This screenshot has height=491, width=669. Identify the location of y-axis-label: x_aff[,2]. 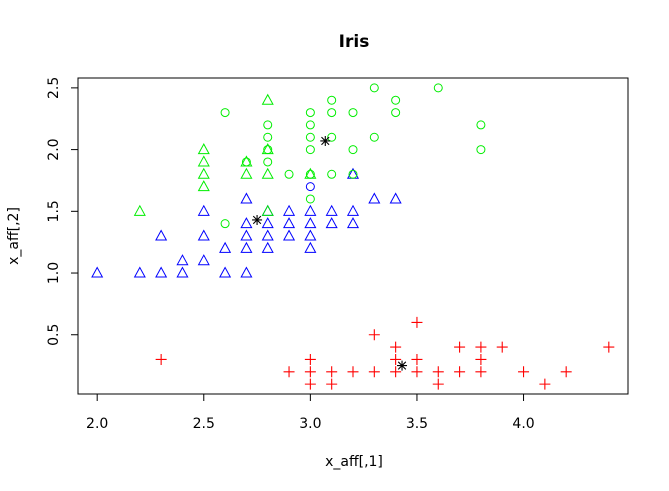
(14, 236).